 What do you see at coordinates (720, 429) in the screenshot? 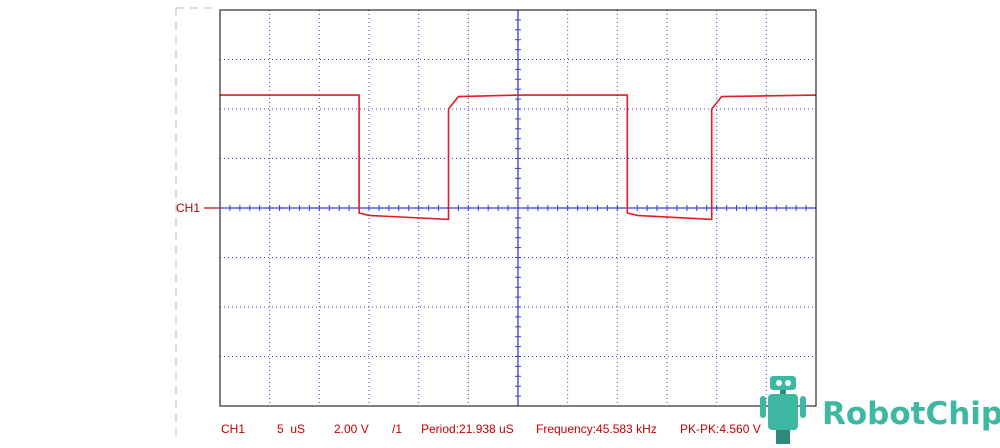
I see `status-pk-pk: PK-PK:4.560 V` at bounding box center [720, 429].